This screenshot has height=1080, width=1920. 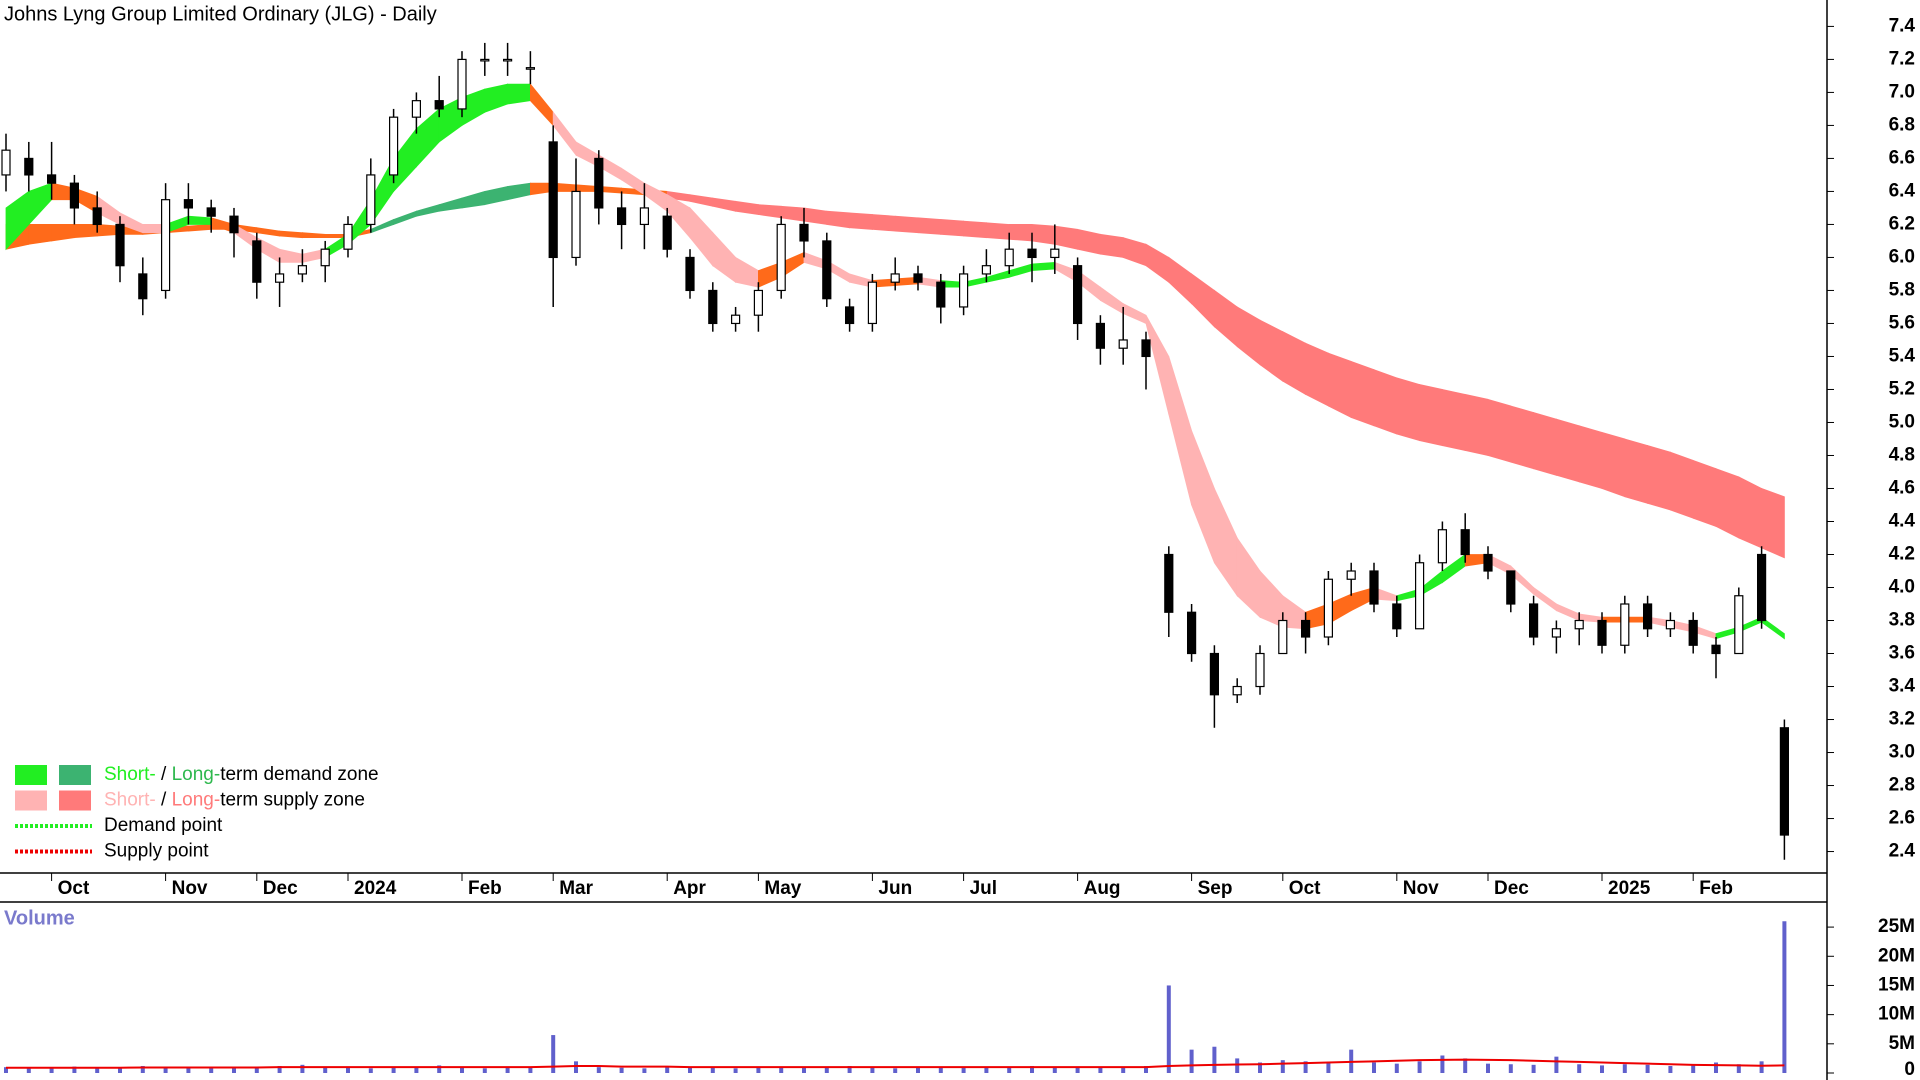 What do you see at coordinates (375, 888) in the screenshot?
I see `x-tick-label: 2024` at bounding box center [375, 888].